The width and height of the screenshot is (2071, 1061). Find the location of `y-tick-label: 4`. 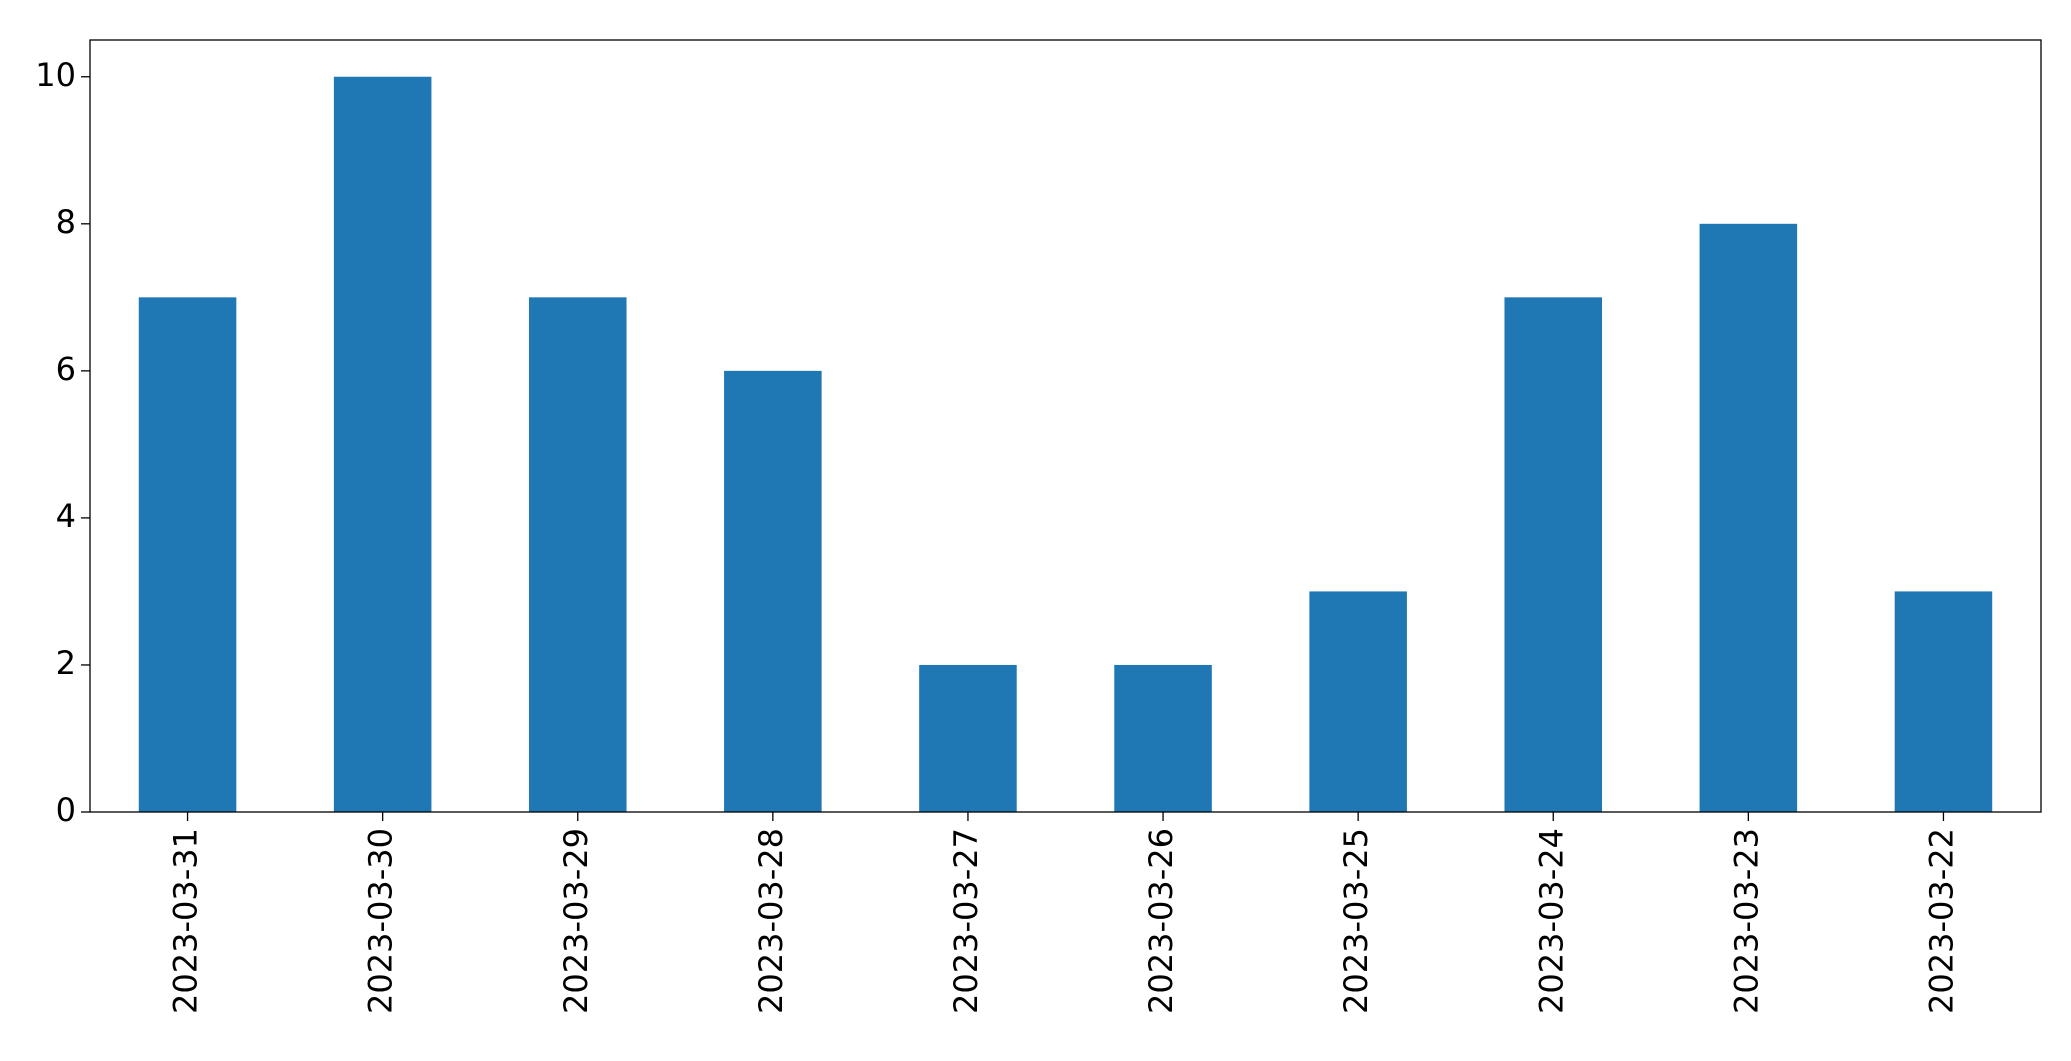

y-tick-label: 4 is located at coordinates (66, 516).